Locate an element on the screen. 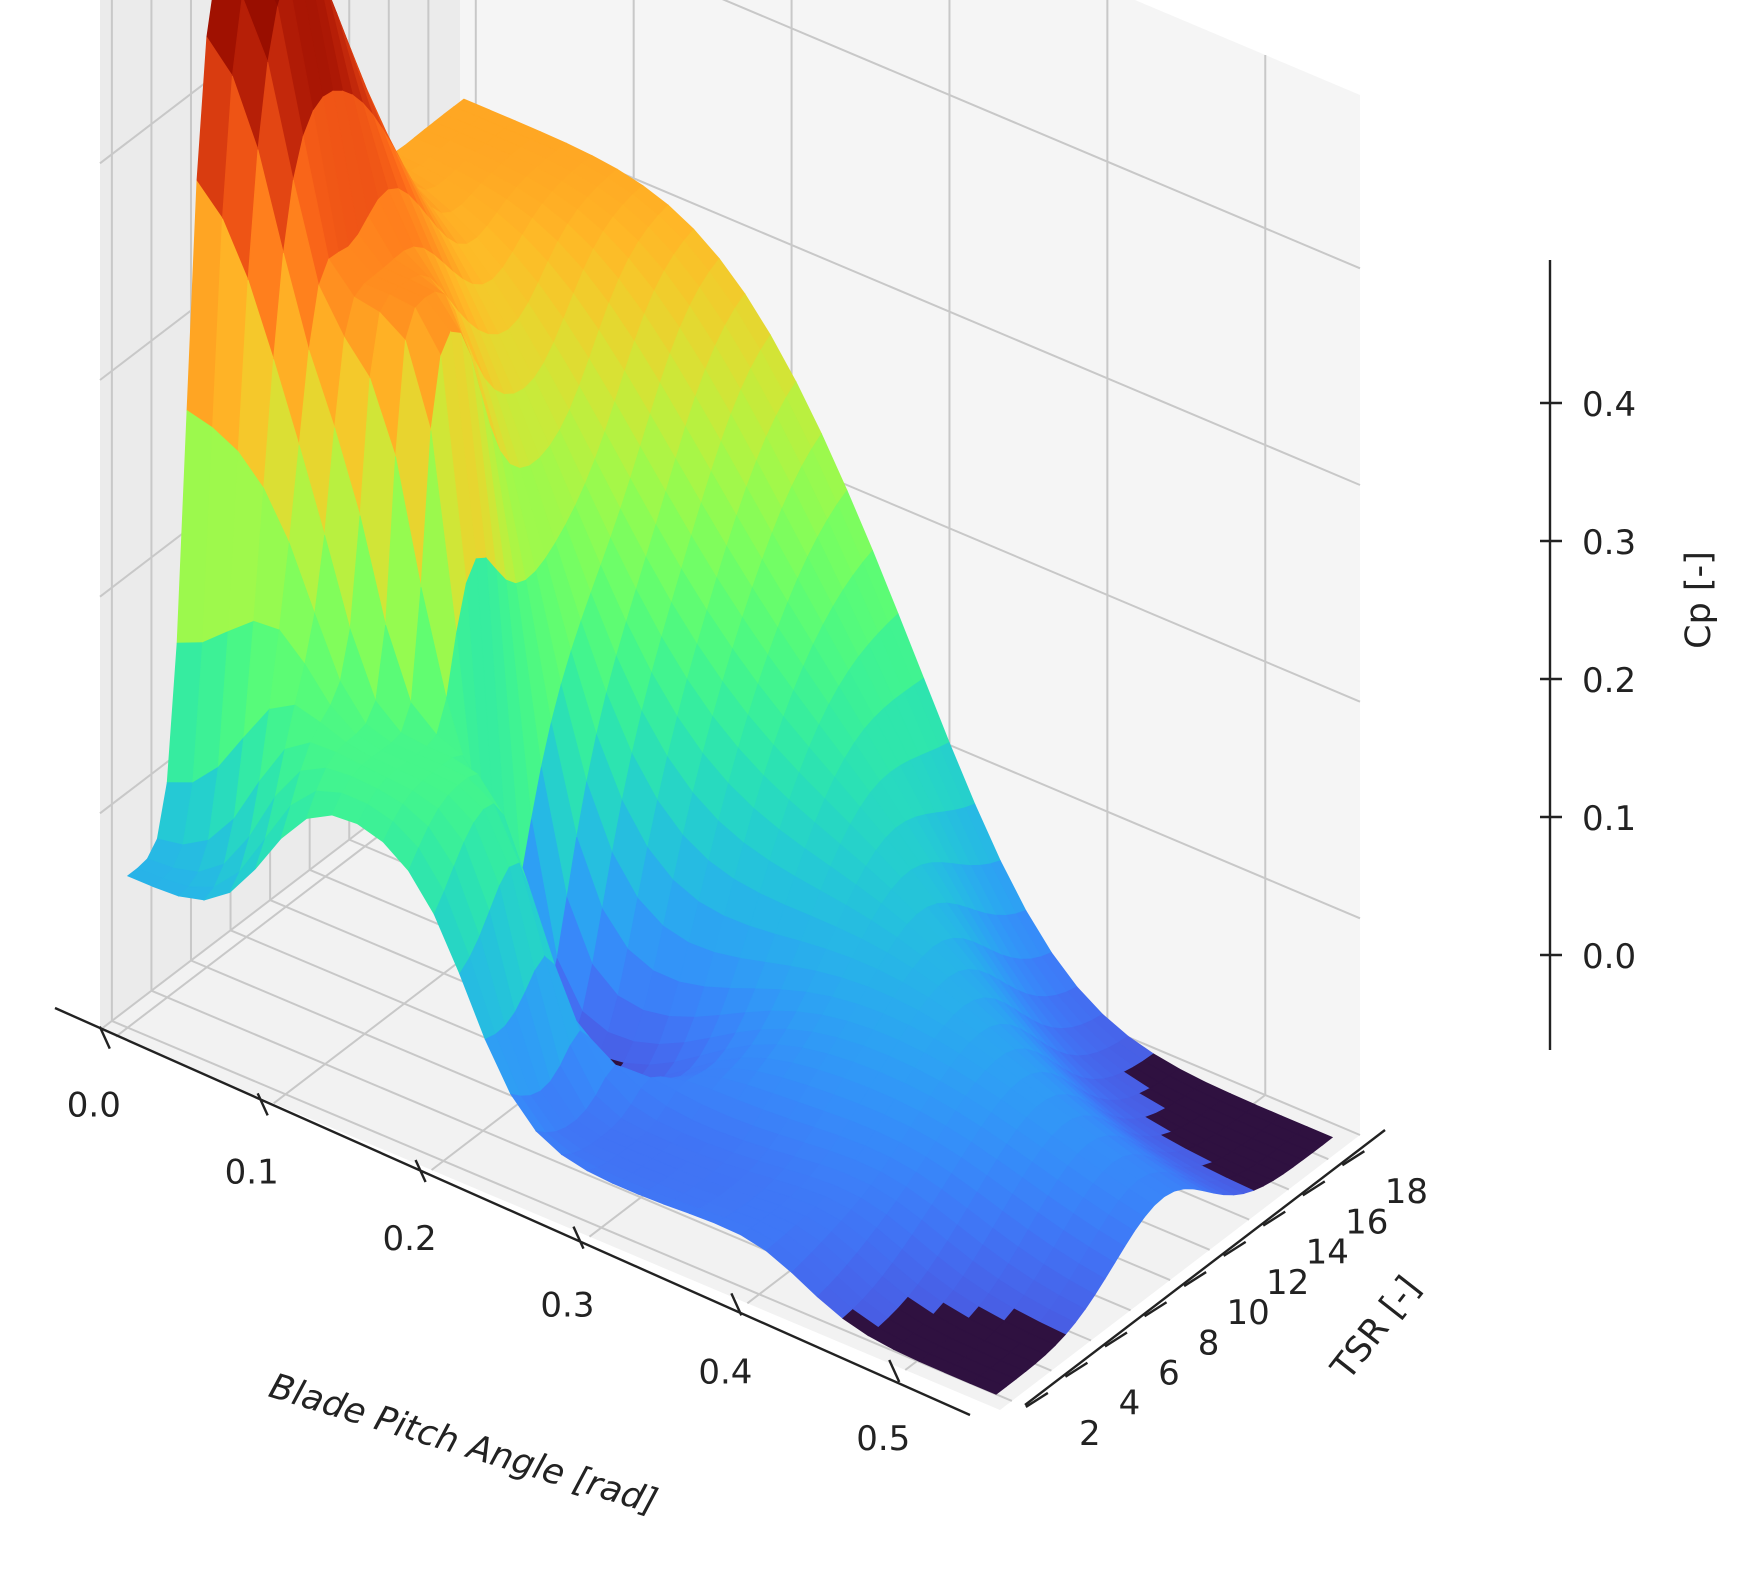 The width and height of the screenshot is (1745, 1575). y-tick-label: 2 is located at coordinates (1090, 1434).